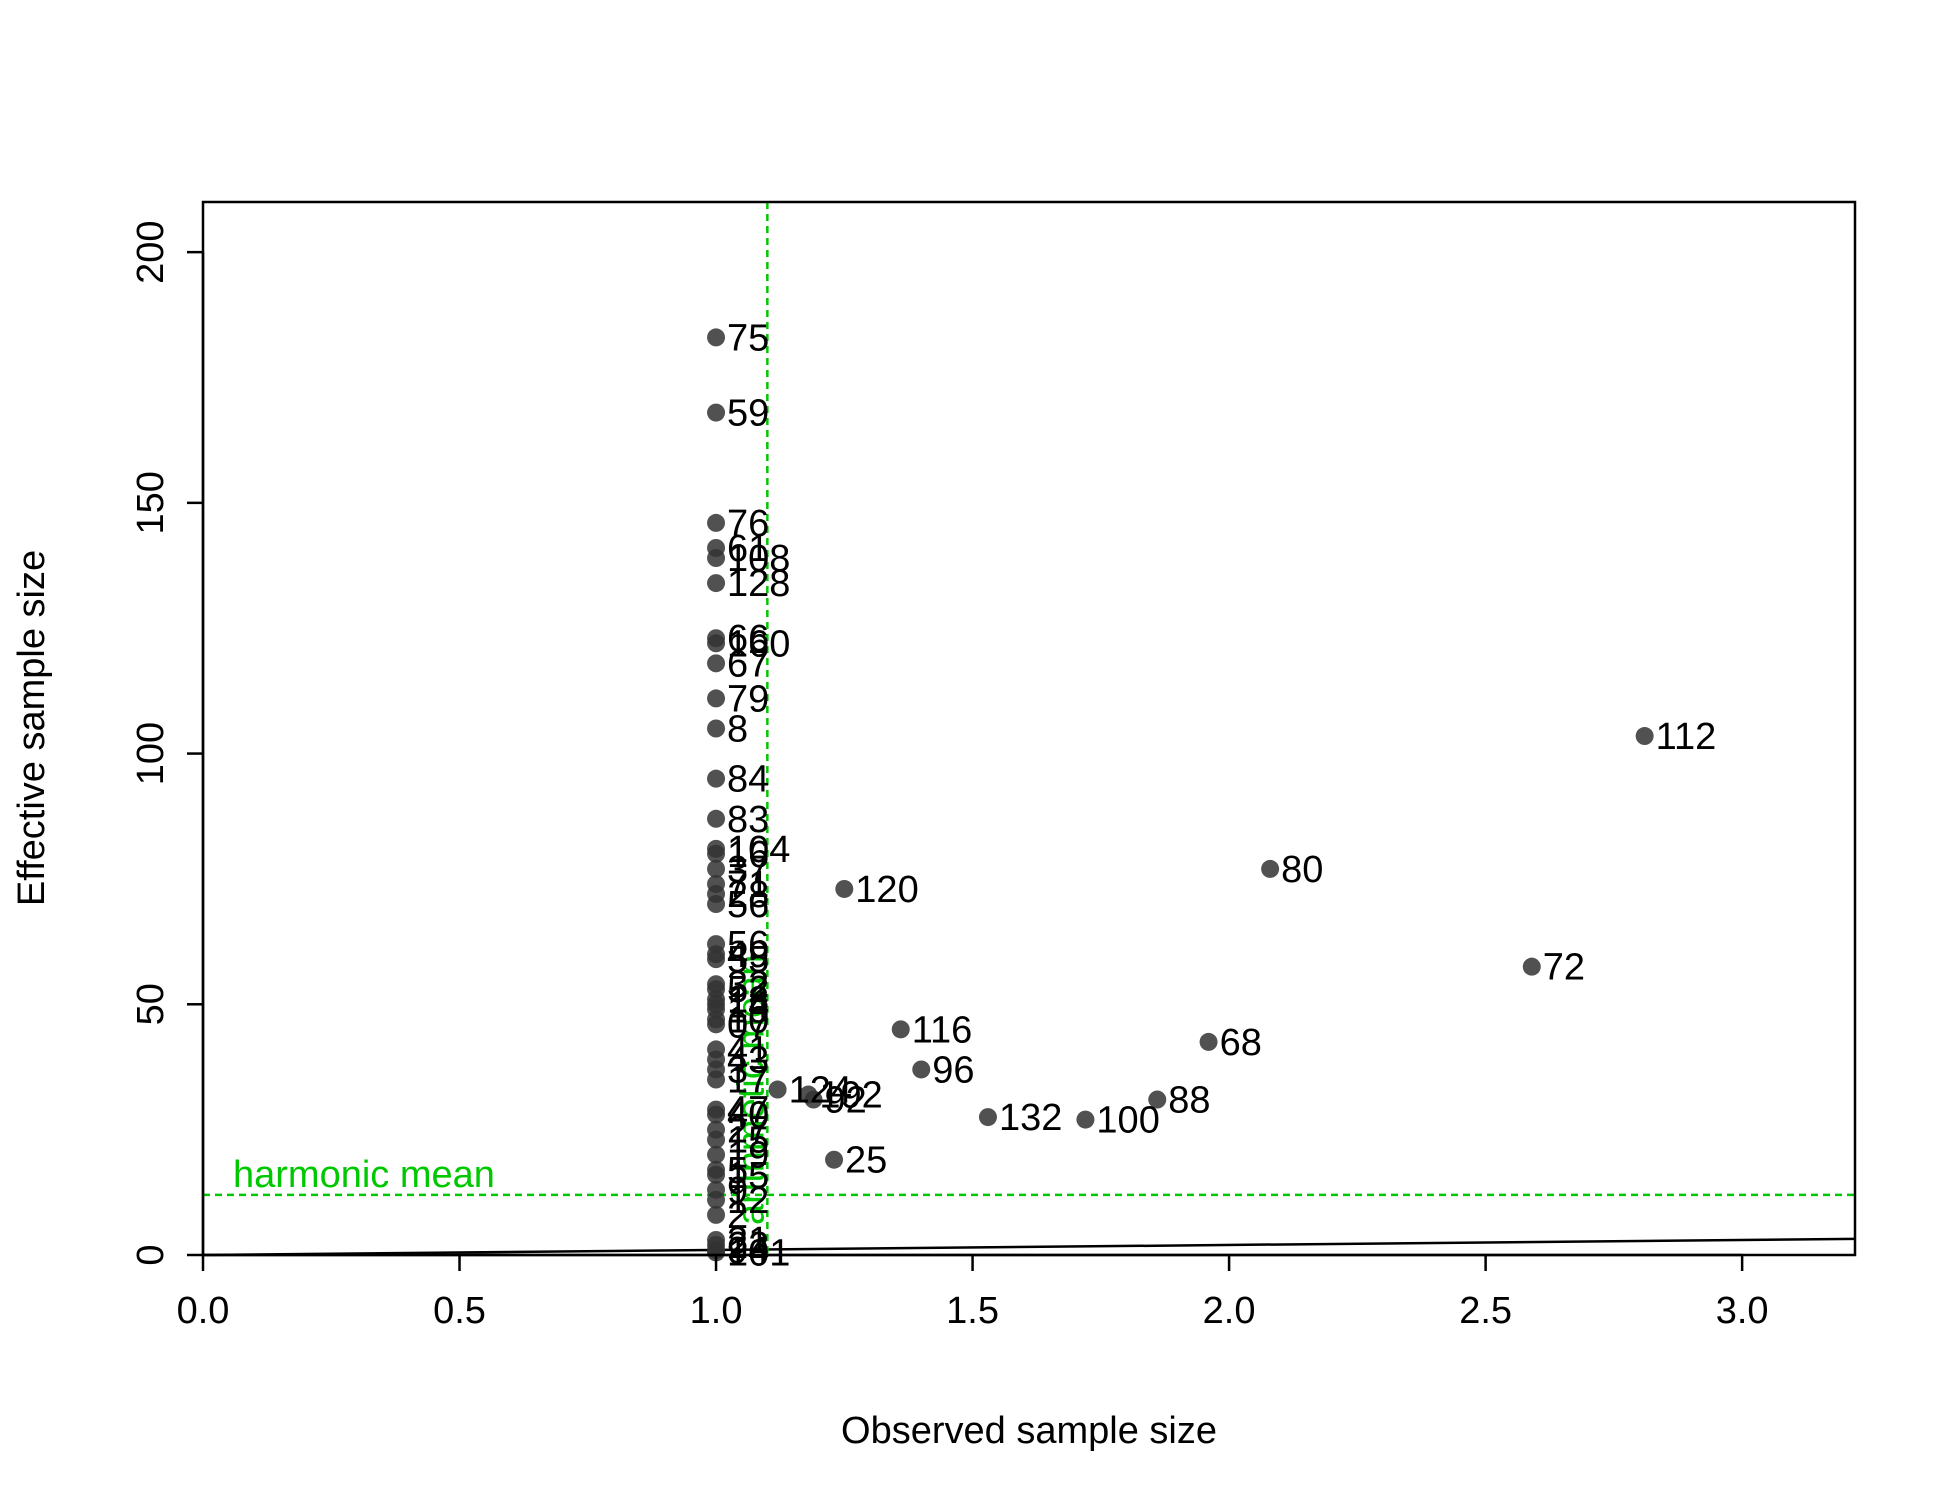 The image size is (1950, 1500). Describe the element at coordinates (748, 820) in the screenshot. I see `point-label: 83` at that location.